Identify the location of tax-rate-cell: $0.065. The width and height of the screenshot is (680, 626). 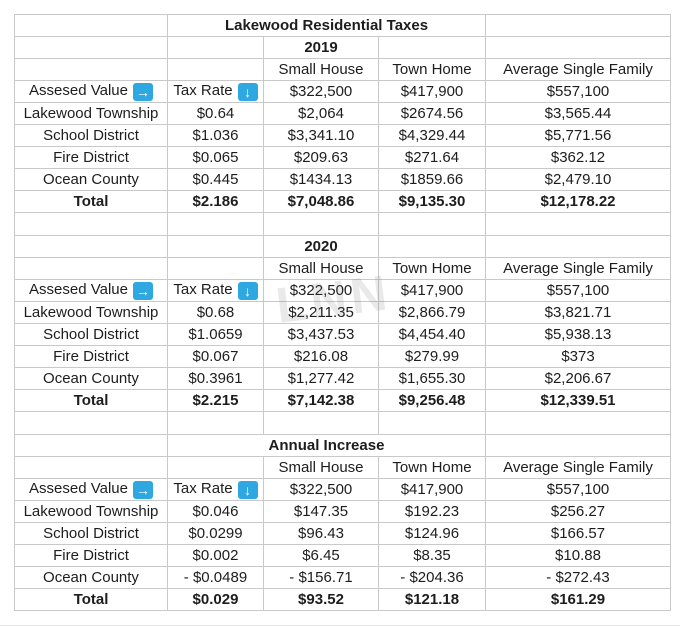
(215, 157).